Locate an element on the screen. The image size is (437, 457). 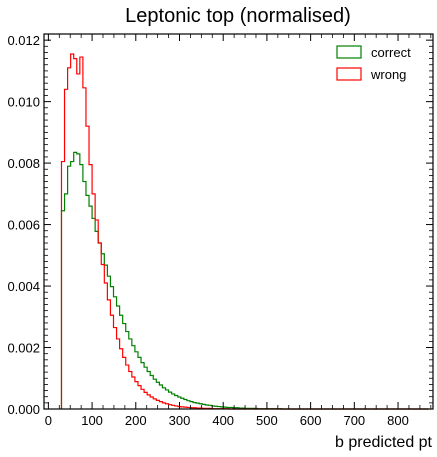
legend-swatch-wrong is located at coordinates (349, 74).